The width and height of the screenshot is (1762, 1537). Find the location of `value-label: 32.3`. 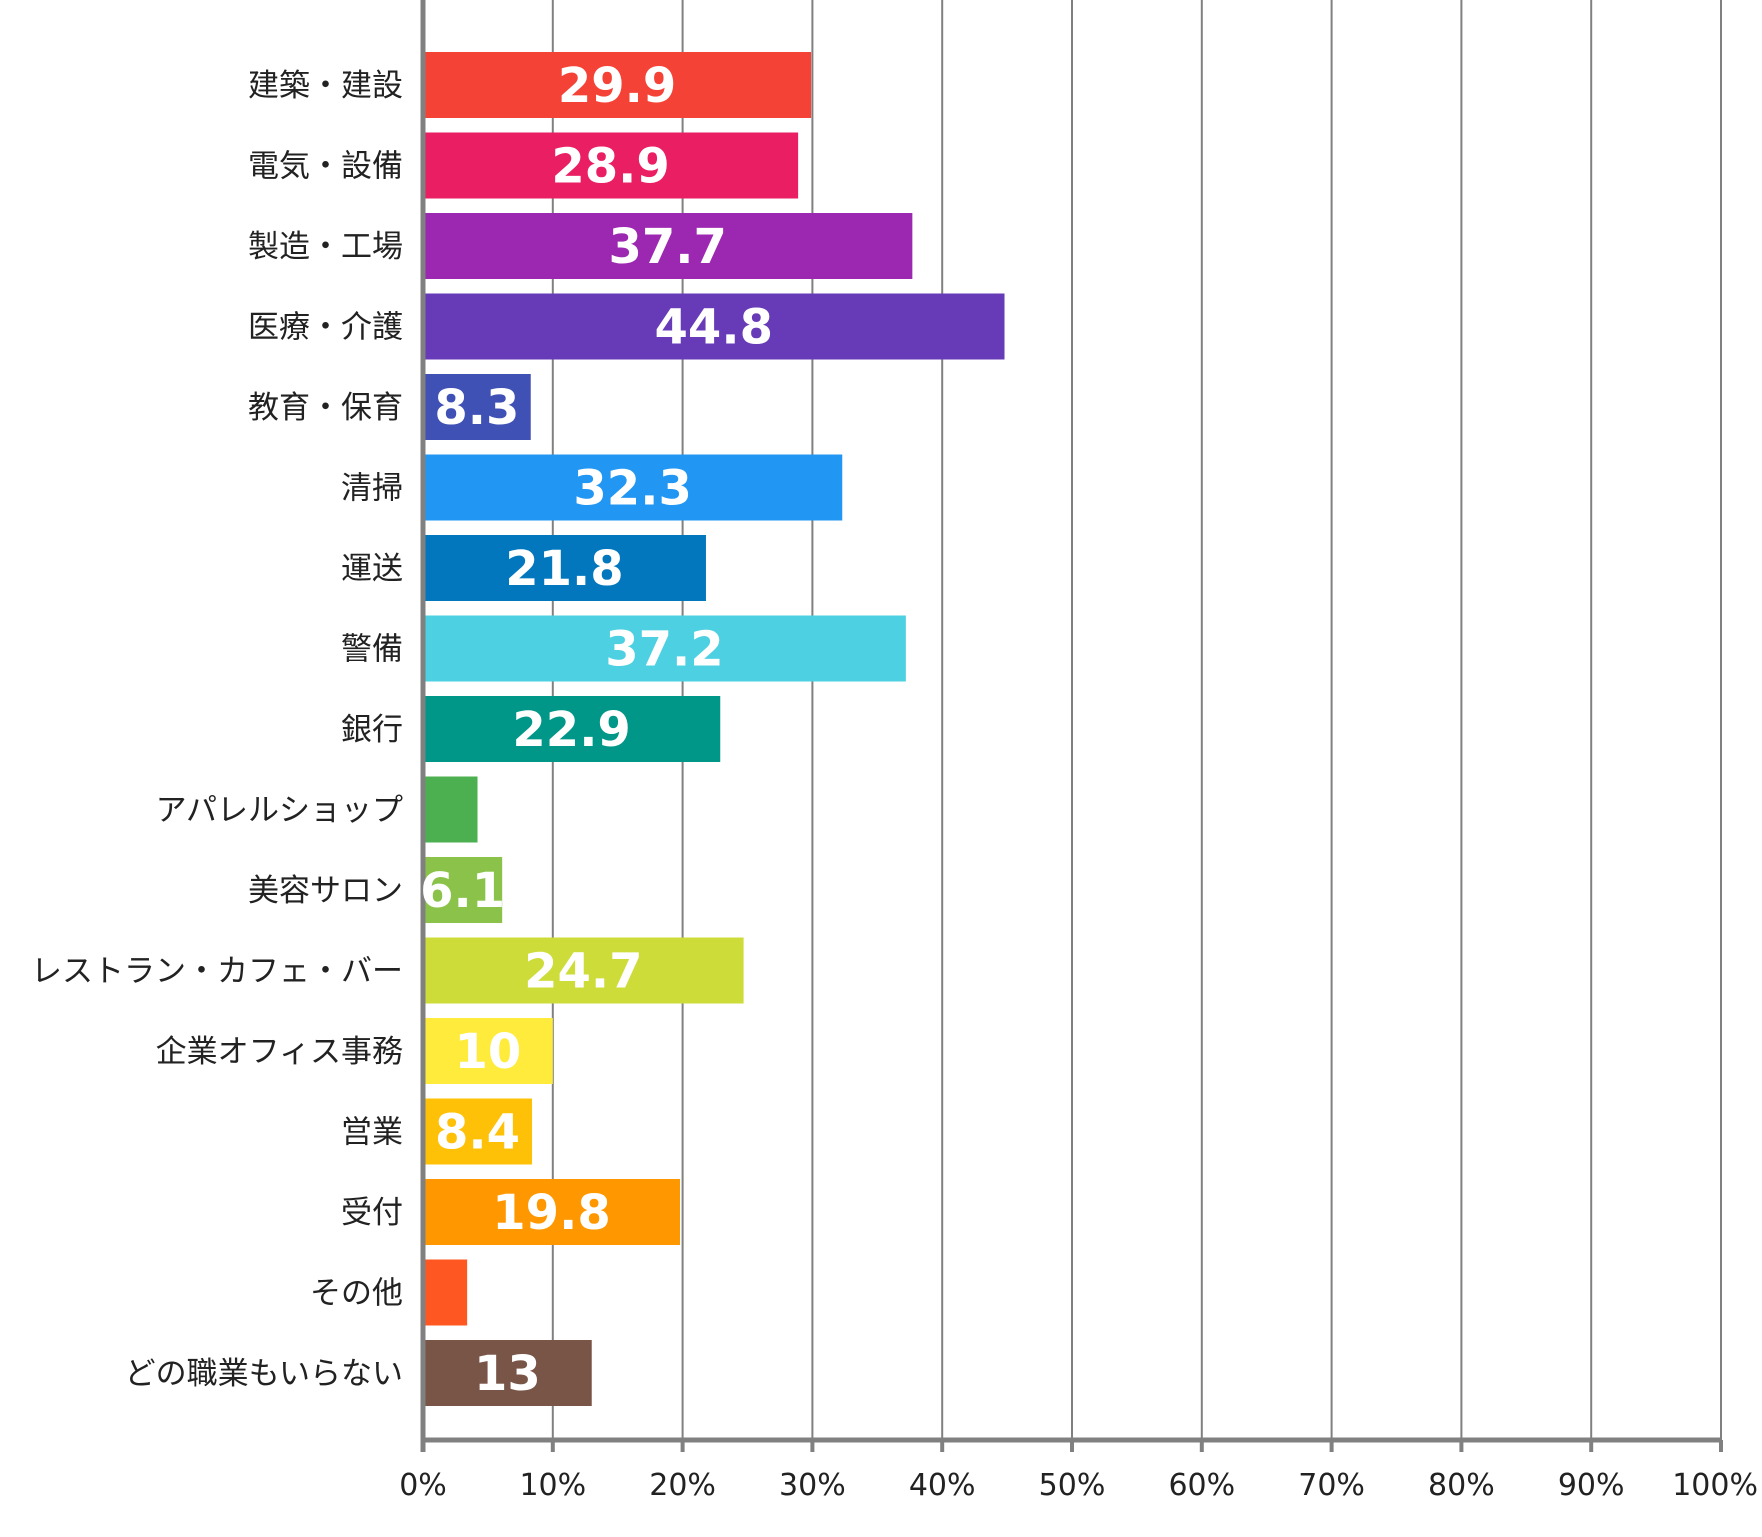

value-label: 32.3 is located at coordinates (632, 489).